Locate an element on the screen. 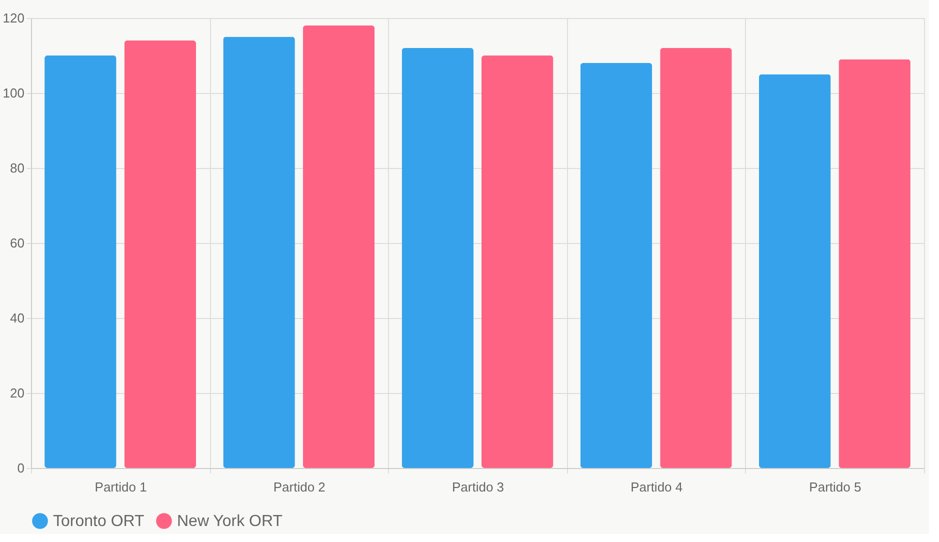 This screenshot has width=939, height=542. legend-label: New York ORT is located at coordinates (230, 521).